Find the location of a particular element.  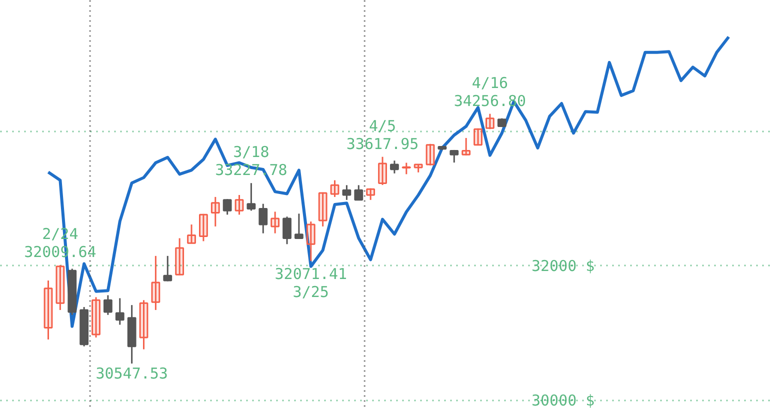

annotation: 4/16 34256.80 is located at coordinates (490, 92).